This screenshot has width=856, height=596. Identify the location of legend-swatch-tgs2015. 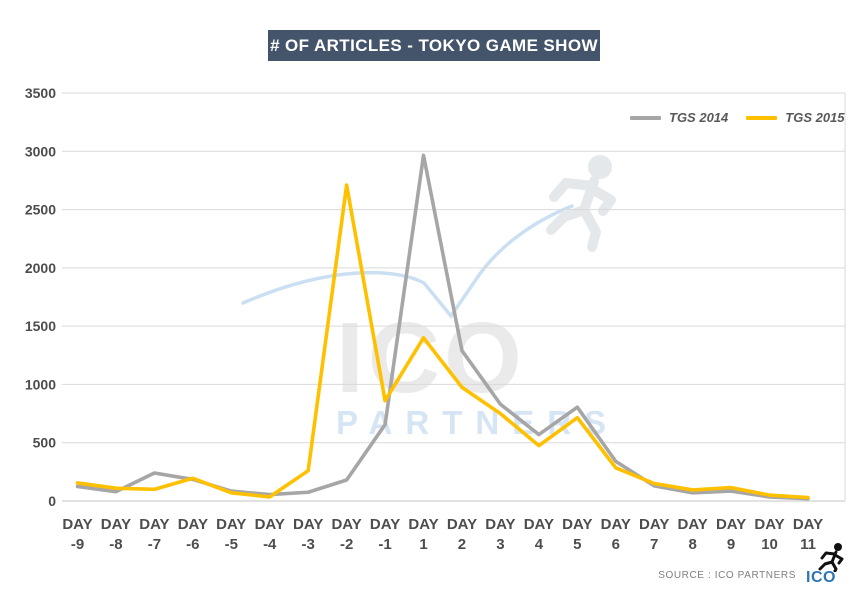
(762, 117).